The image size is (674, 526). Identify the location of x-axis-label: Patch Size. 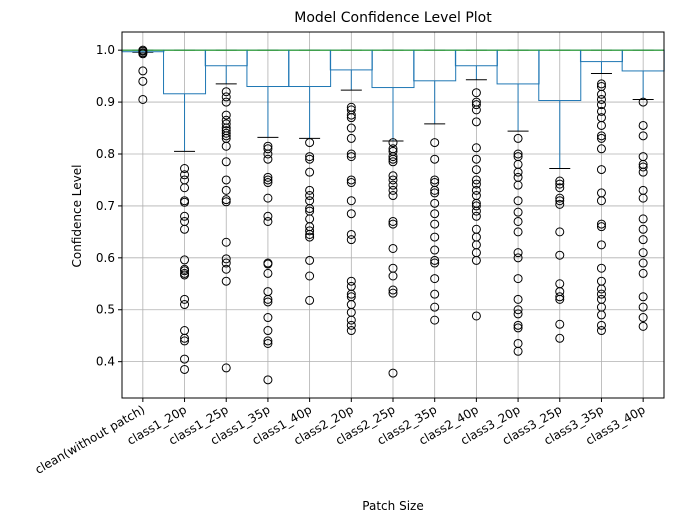
(392, 506).